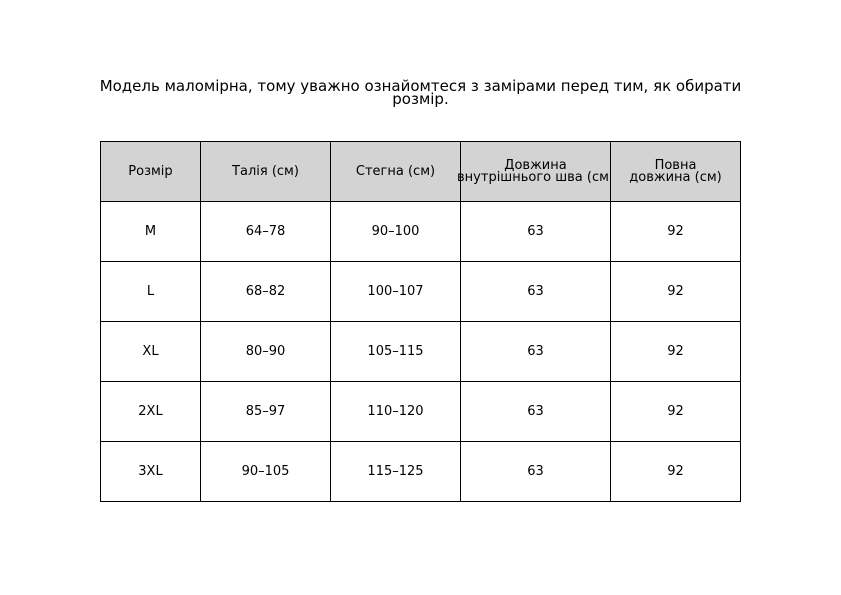 This screenshot has width=841, height=595. I want to click on cell-text: 85–97, so click(265, 411).